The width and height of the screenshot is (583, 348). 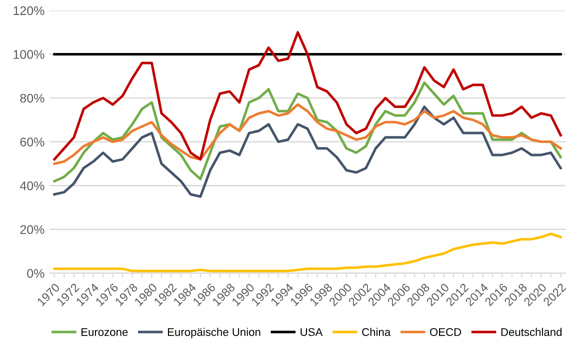 I want to click on y-tick-label: 80%, so click(x=32, y=98).